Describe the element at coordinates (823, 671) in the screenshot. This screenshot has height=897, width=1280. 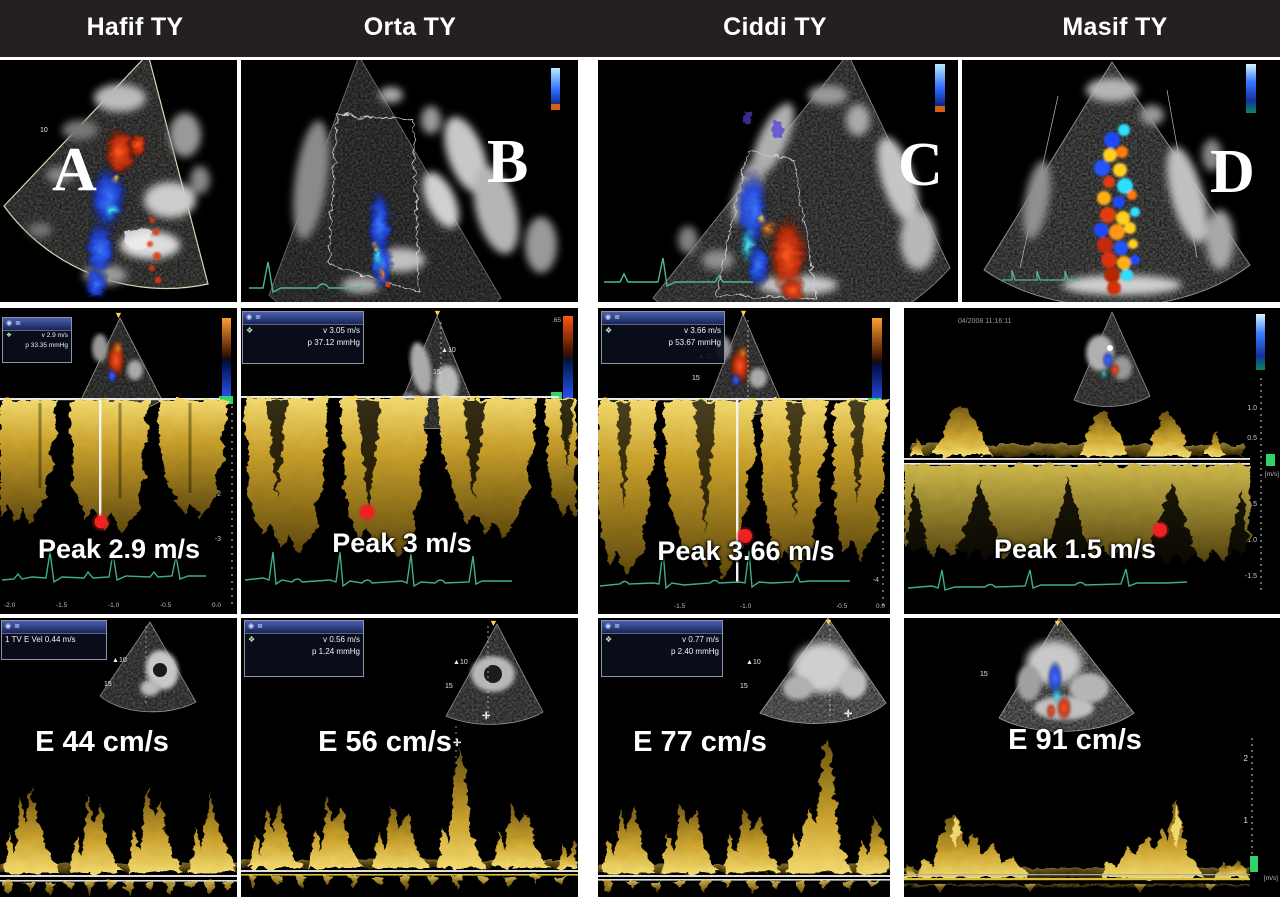
I see `thumbnail-echo: ▼ ✛` at that location.